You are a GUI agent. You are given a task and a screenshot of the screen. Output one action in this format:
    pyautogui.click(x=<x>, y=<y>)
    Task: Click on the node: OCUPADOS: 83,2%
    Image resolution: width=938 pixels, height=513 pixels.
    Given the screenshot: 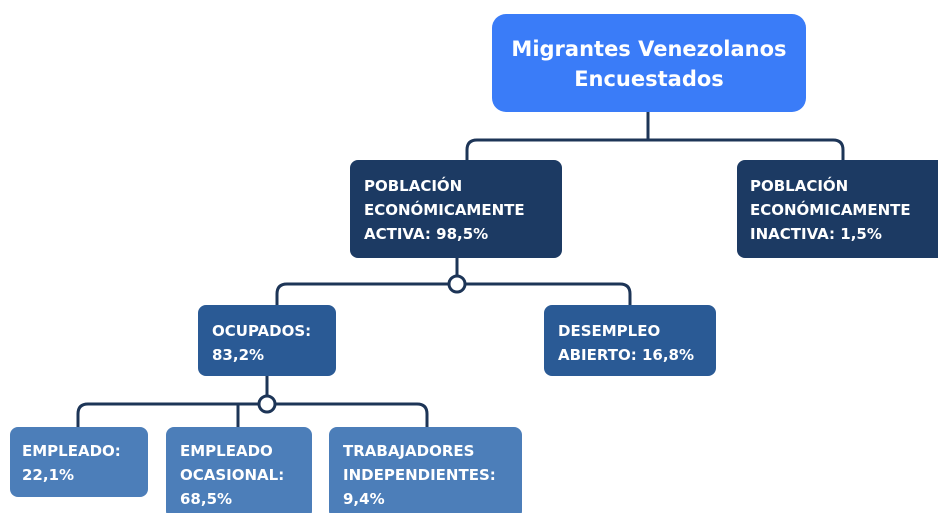 What is the action you would take?
    pyautogui.click(x=267, y=340)
    